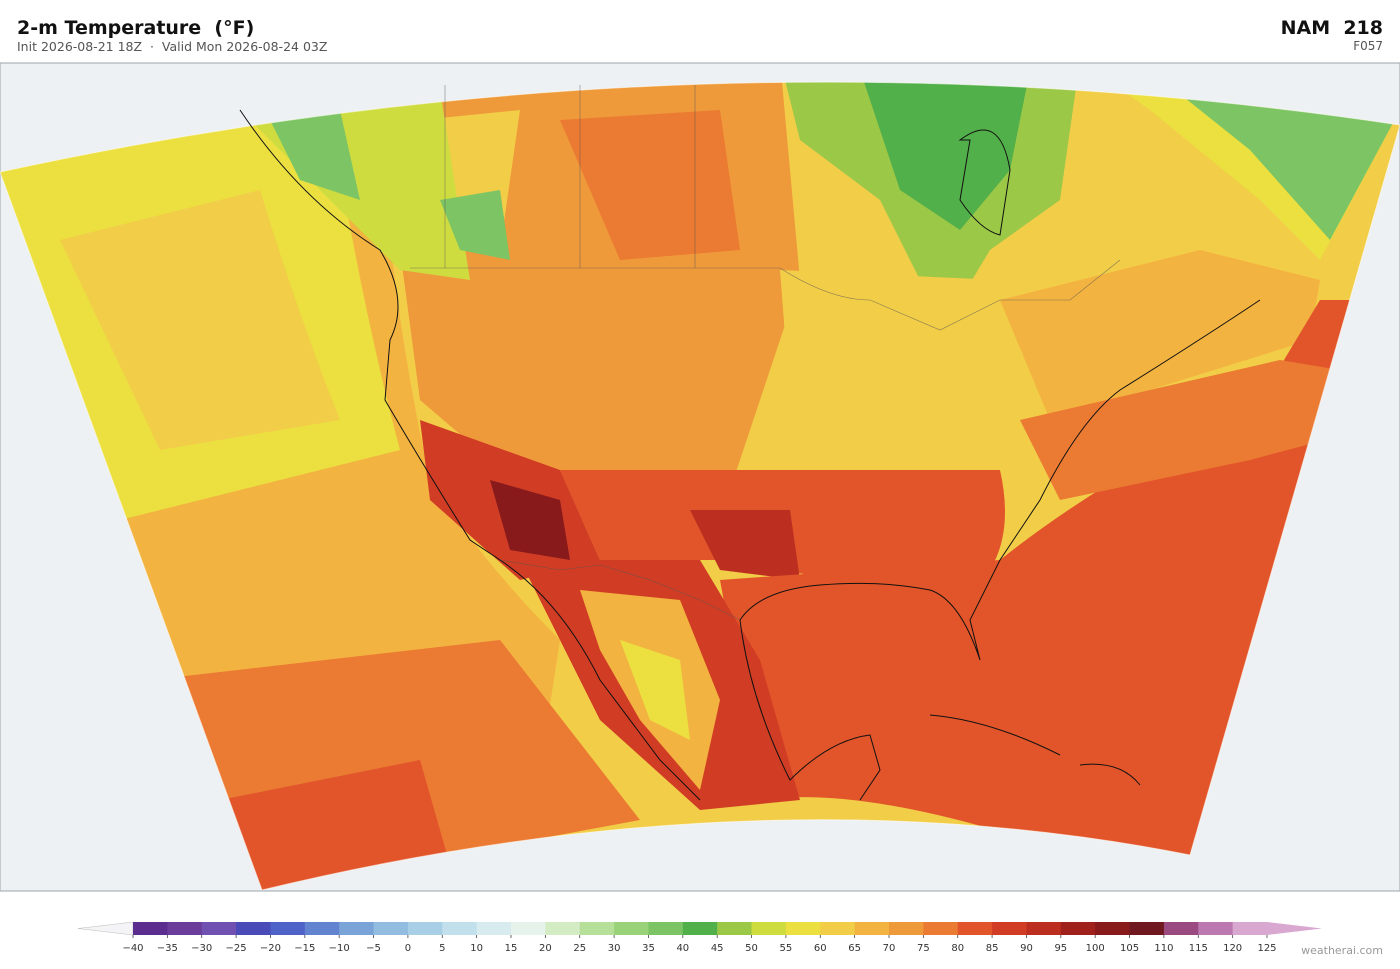 Image resolution: width=1400 pixels, height=969 pixels. I want to click on tick-label: −5, so click(373, 948).